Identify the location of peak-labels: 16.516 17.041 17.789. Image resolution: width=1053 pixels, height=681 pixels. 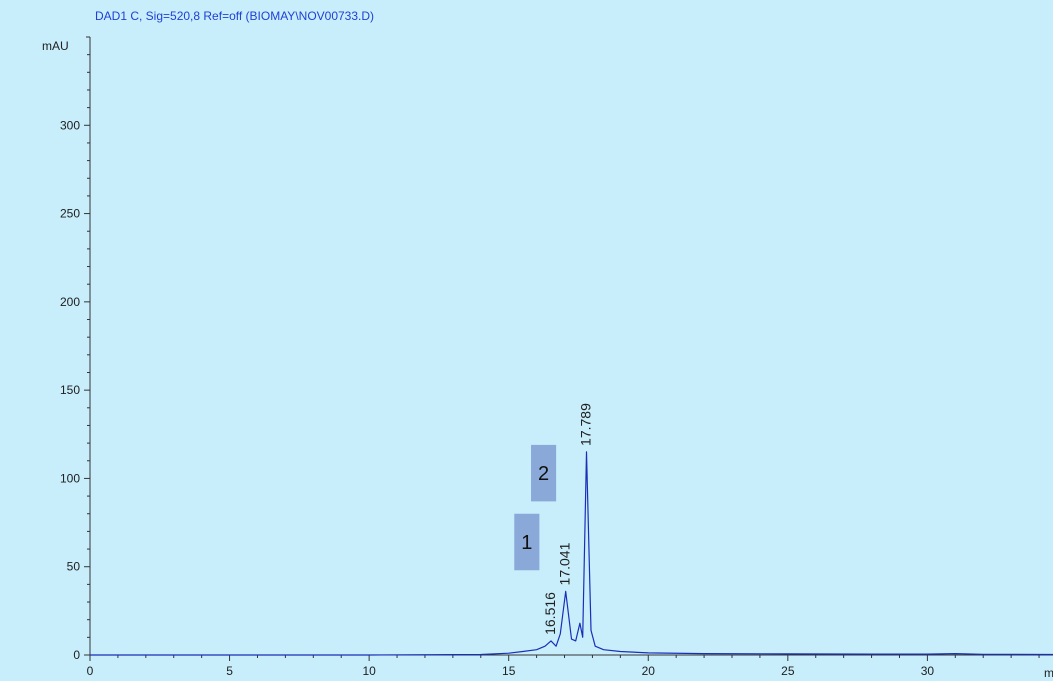
(568, 519).